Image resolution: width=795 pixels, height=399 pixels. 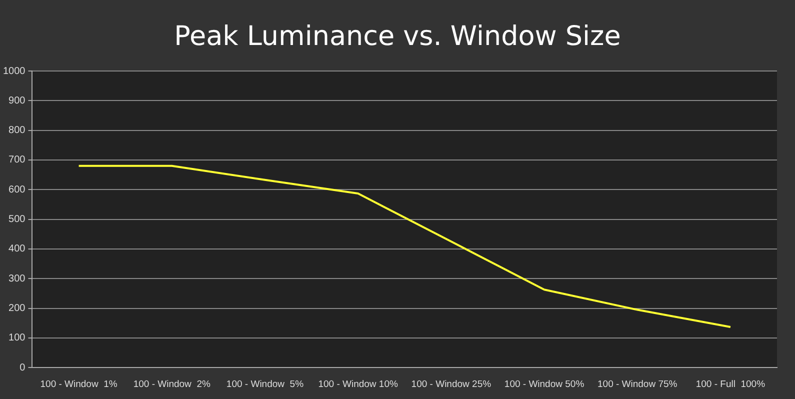 I want to click on y-tick-label: 800, so click(x=17, y=130).